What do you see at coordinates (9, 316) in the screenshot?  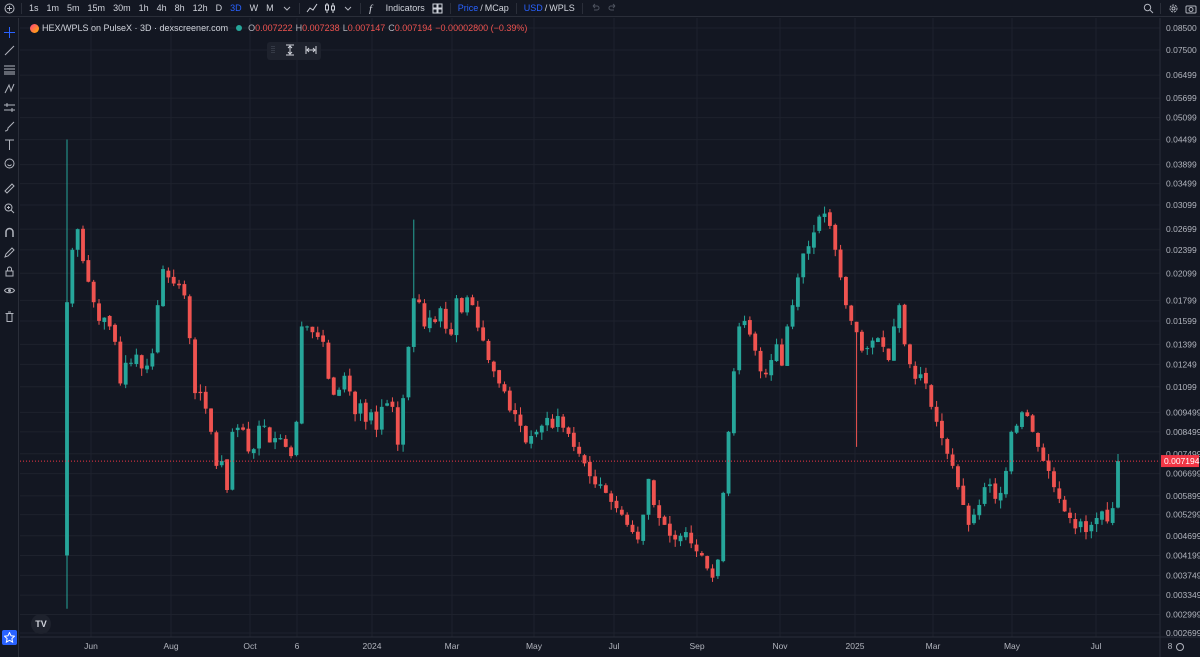 I see `trash-icon` at bounding box center [9, 316].